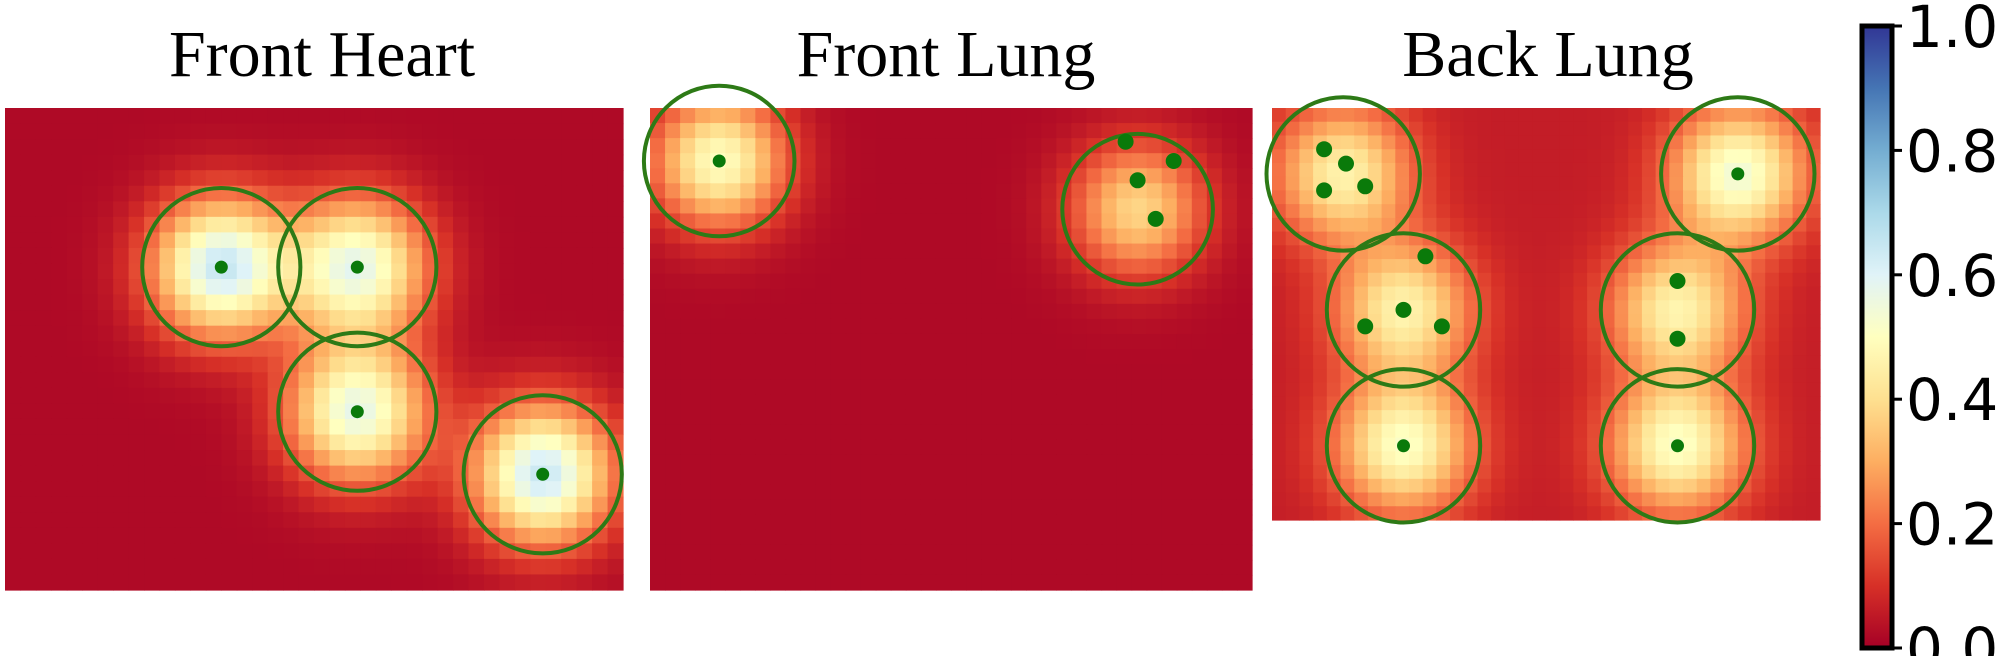 This screenshot has width=2000, height=656. What do you see at coordinates (1365, 326) in the screenshot?
I see `data-point` at bounding box center [1365, 326].